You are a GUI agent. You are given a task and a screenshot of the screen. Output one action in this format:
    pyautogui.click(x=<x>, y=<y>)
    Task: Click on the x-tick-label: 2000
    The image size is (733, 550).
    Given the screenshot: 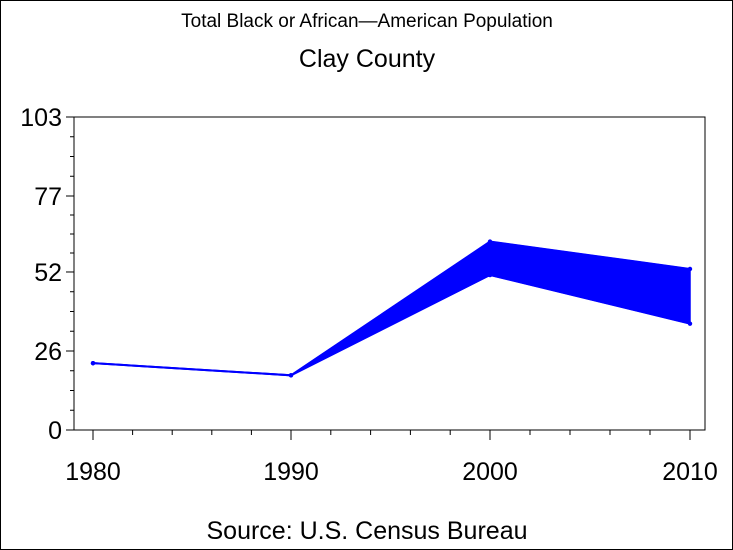 What is the action you would take?
    pyautogui.click(x=490, y=472)
    